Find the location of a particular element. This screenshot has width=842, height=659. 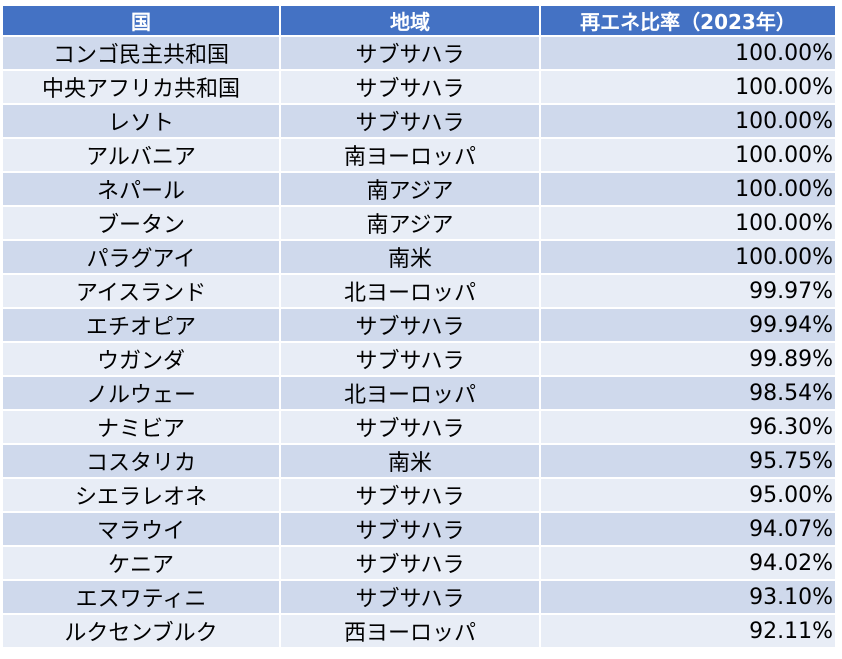

table-row: アイスランド 北ヨーロッパ 99.97% is located at coordinates (419, 291).